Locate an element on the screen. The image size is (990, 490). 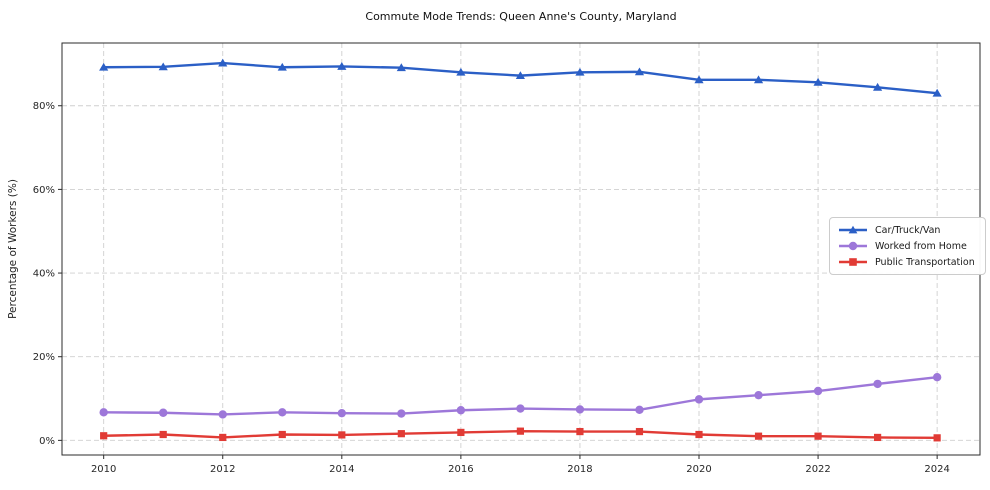
y-tick-label: 20% is located at coordinates (44, 357).